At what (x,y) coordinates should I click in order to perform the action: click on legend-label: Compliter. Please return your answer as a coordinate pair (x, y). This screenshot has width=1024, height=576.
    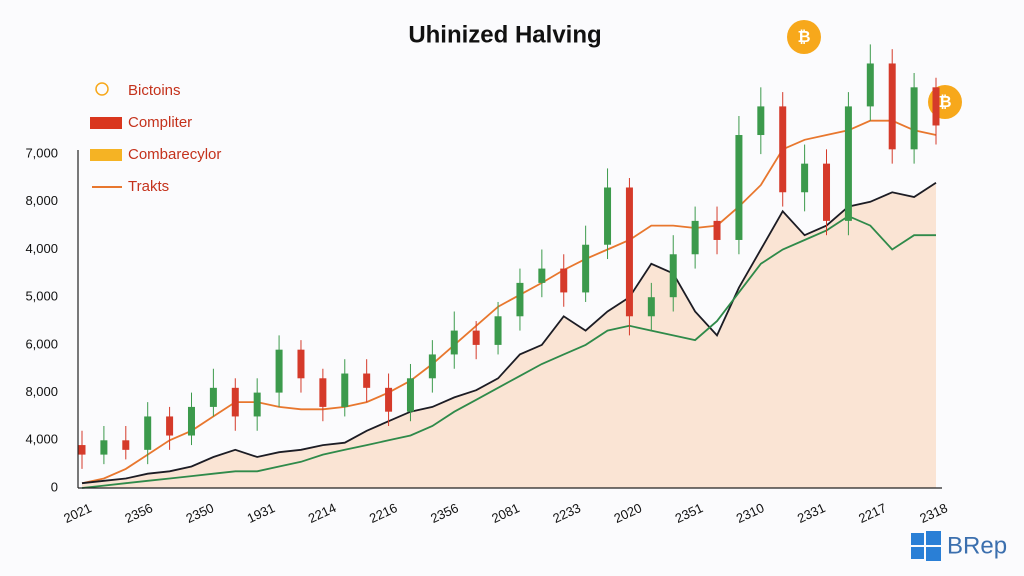
    Looking at the image, I should click on (160, 122).